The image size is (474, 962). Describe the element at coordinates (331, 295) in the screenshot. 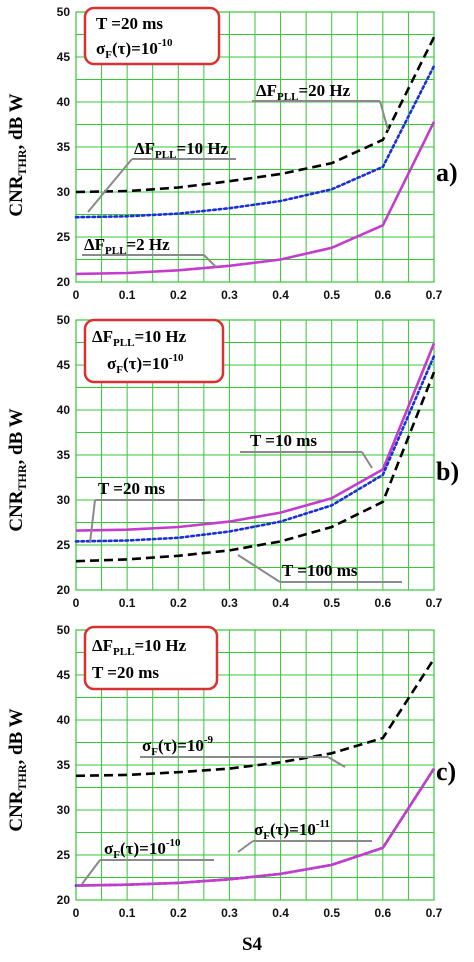

I see `panel-a-x-tick-label: 0.5` at that location.